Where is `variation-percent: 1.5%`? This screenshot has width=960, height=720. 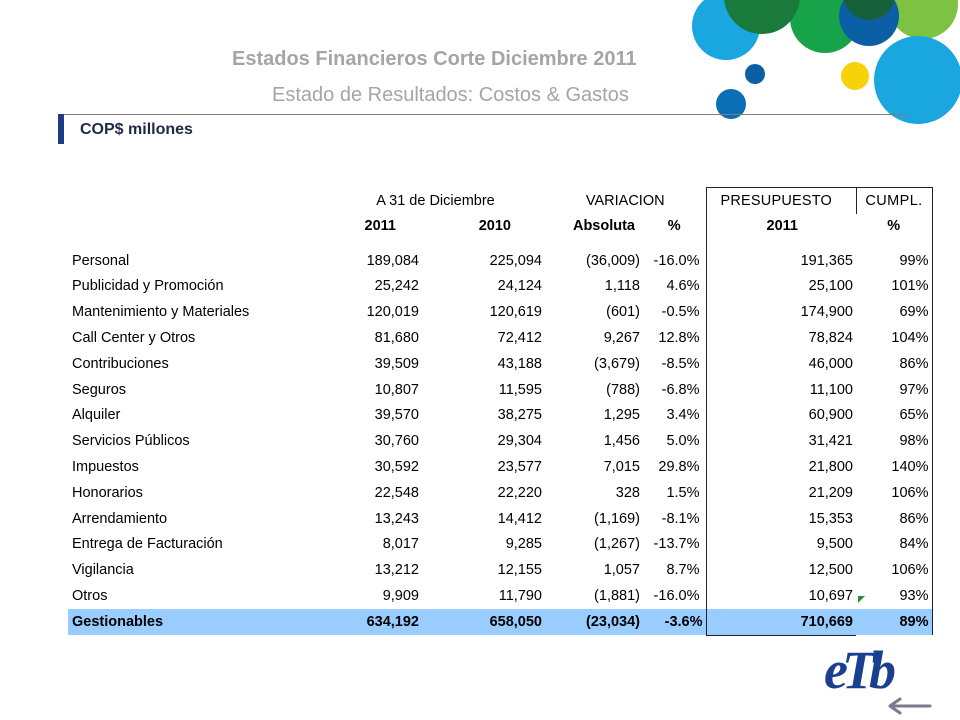 variation-percent: 1.5% is located at coordinates (683, 492).